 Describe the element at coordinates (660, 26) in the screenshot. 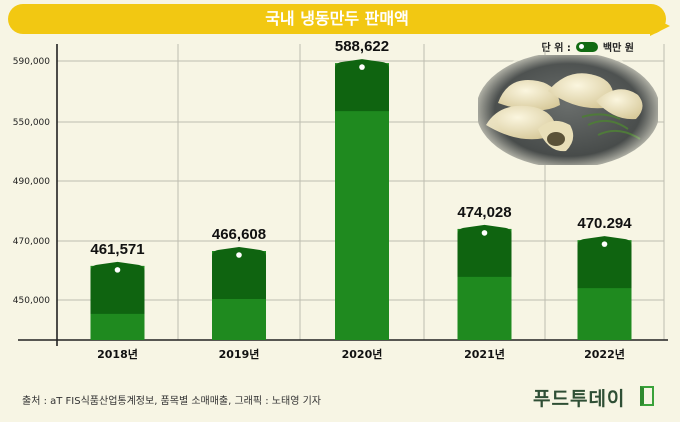

I see `title-banner-tail` at that location.